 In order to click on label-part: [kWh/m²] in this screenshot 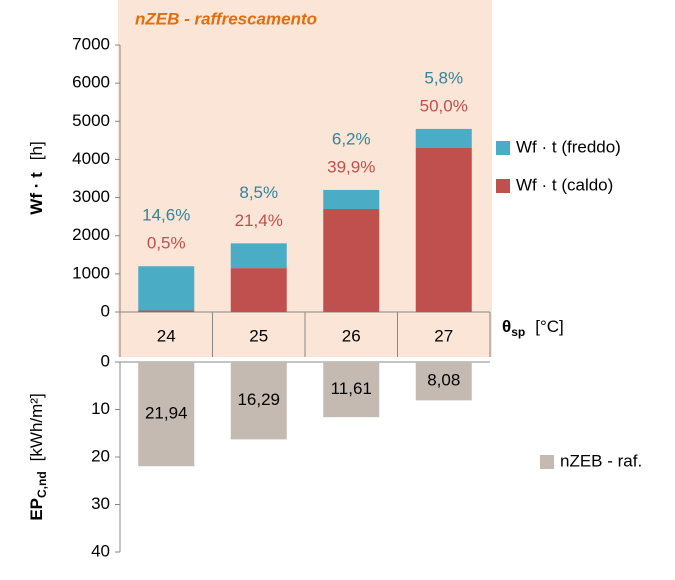, I will do `click(36, 427)`.